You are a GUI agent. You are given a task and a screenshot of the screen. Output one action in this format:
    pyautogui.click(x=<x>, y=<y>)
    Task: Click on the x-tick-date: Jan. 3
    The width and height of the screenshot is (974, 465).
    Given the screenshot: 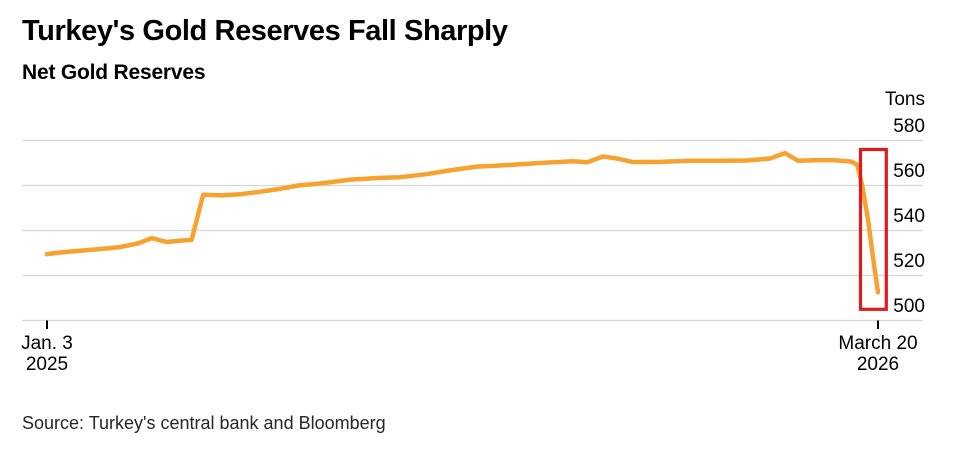 What is the action you would take?
    pyautogui.click(x=47, y=343)
    